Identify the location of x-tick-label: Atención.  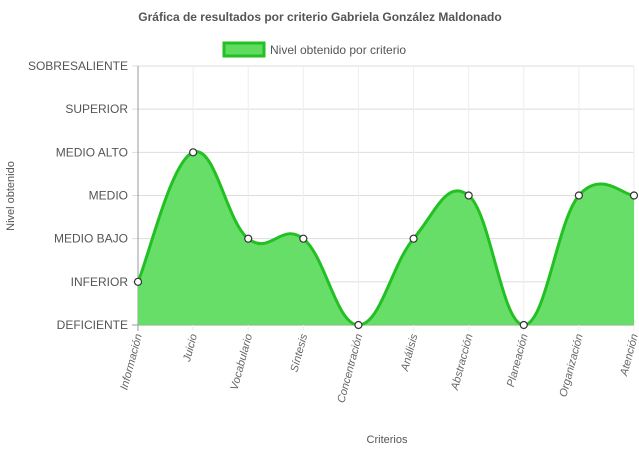
(628, 355).